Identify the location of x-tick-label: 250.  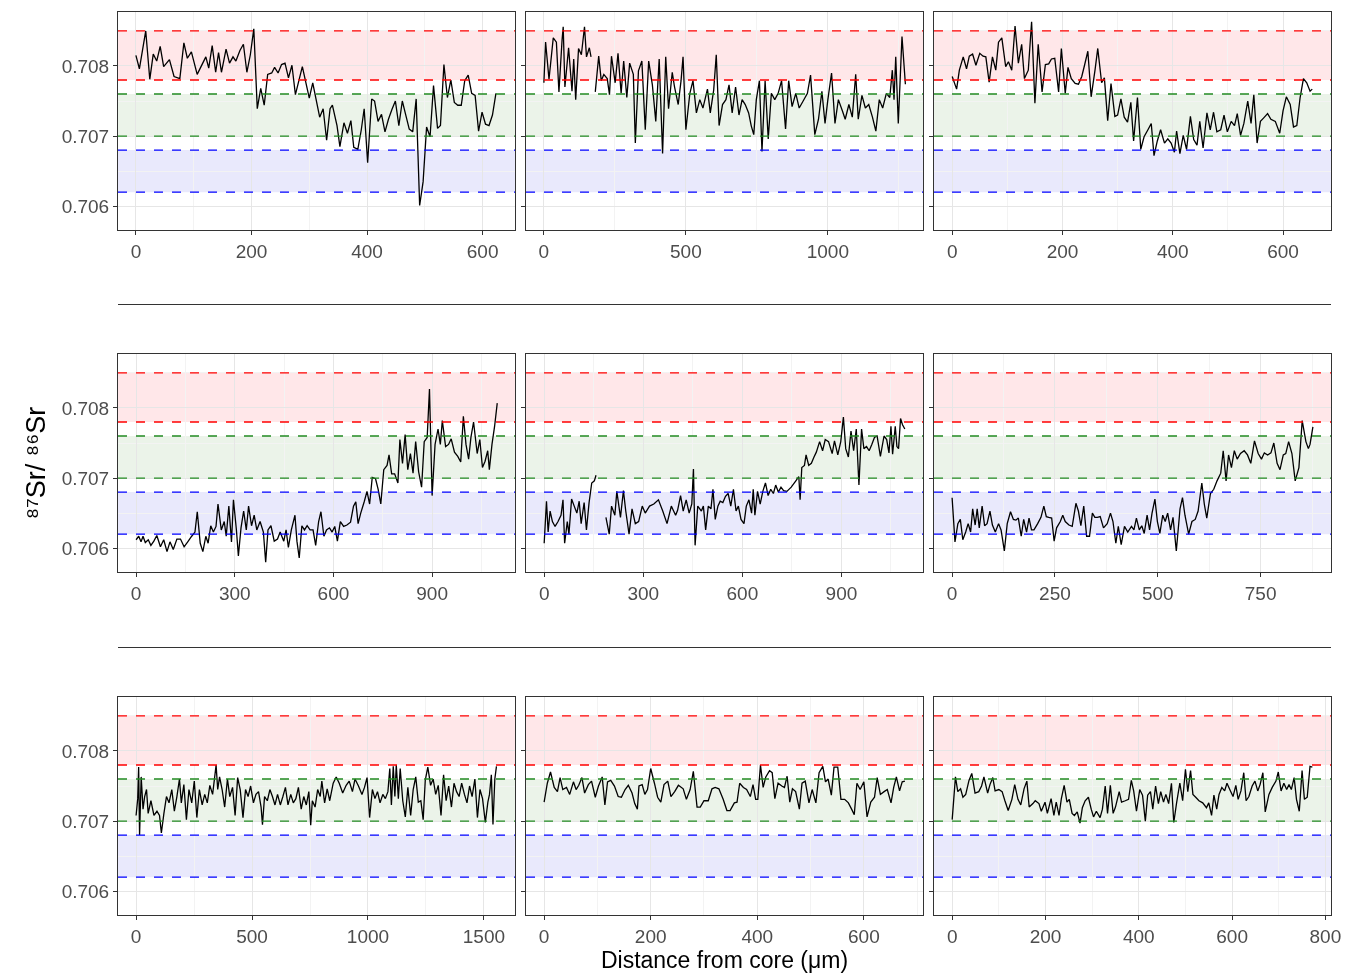
(1055, 593).